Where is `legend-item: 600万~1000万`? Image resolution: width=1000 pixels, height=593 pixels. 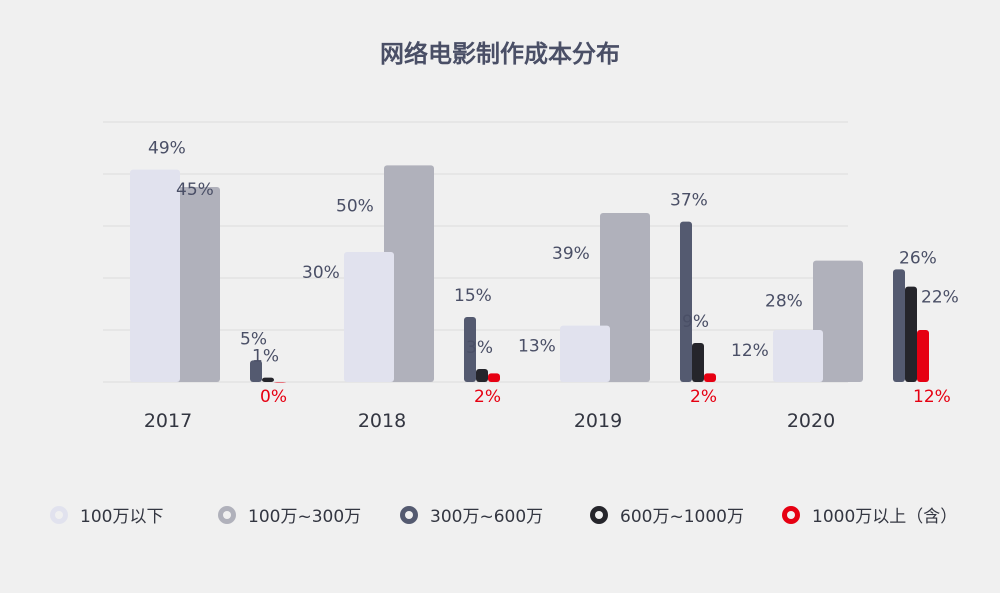
legend-item: 600万~1000万 is located at coordinates (667, 514).